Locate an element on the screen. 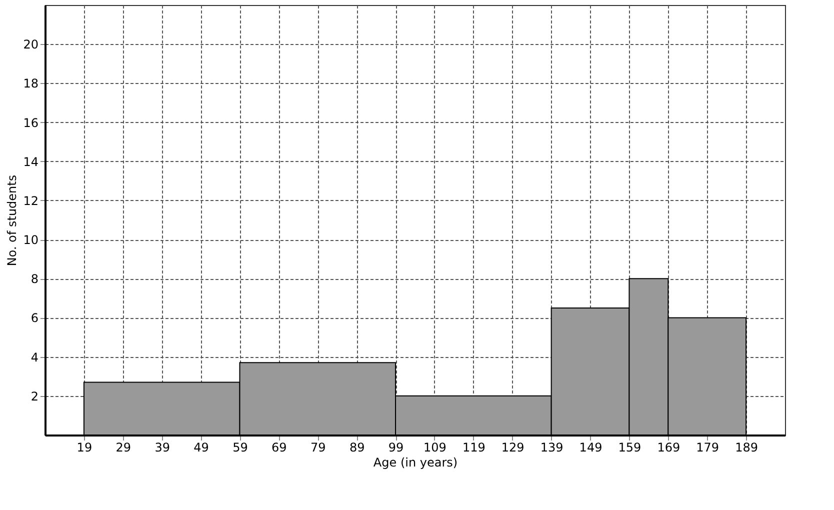  y-tick-label: 4 is located at coordinates (34, 357).